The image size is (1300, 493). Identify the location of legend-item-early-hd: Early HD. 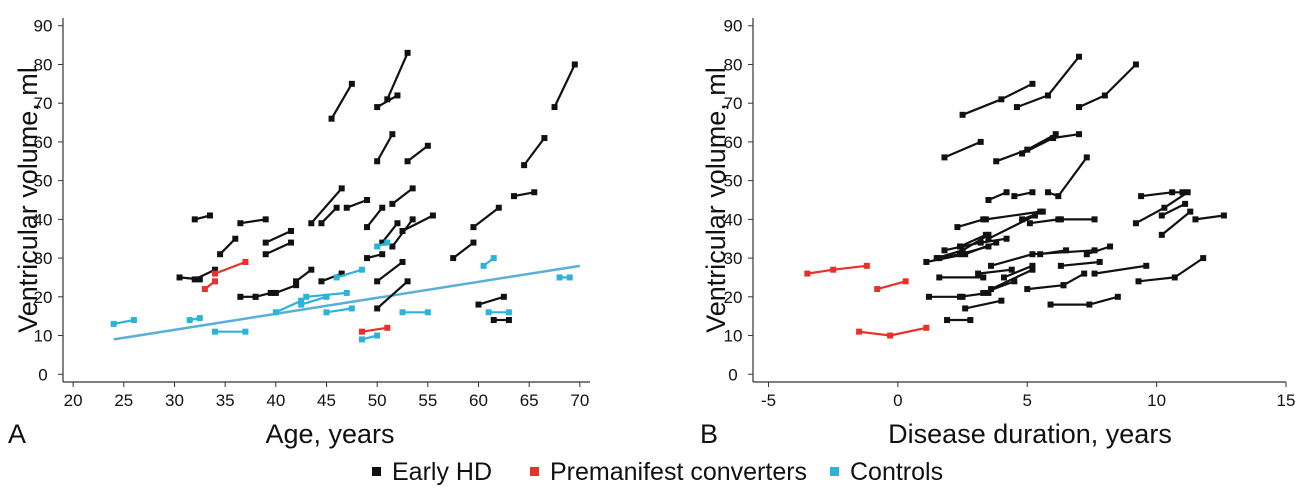
(432, 472).